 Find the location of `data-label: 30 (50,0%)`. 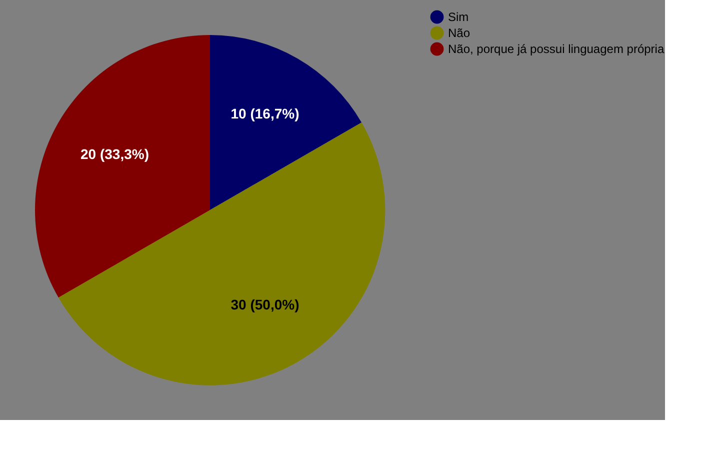

data-label: 30 (50,0%) is located at coordinates (265, 304).